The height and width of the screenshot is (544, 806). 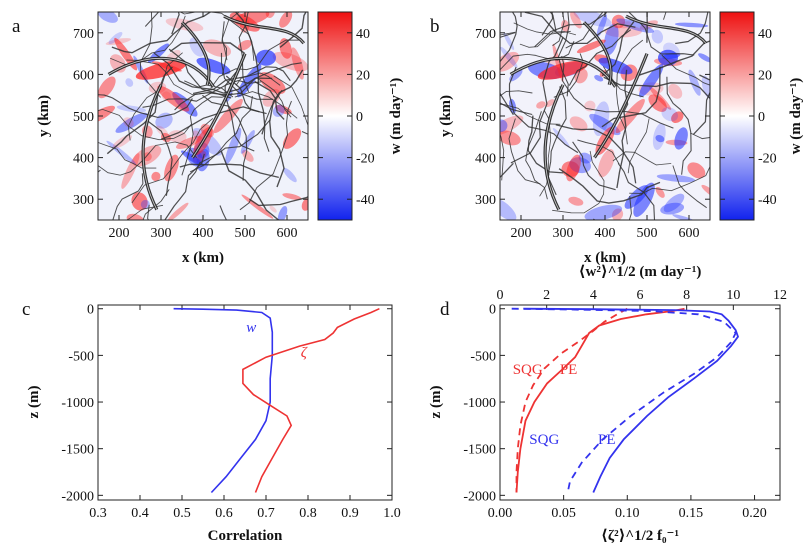 I want to click on y-tick-label: 0, so click(x=492, y=310).